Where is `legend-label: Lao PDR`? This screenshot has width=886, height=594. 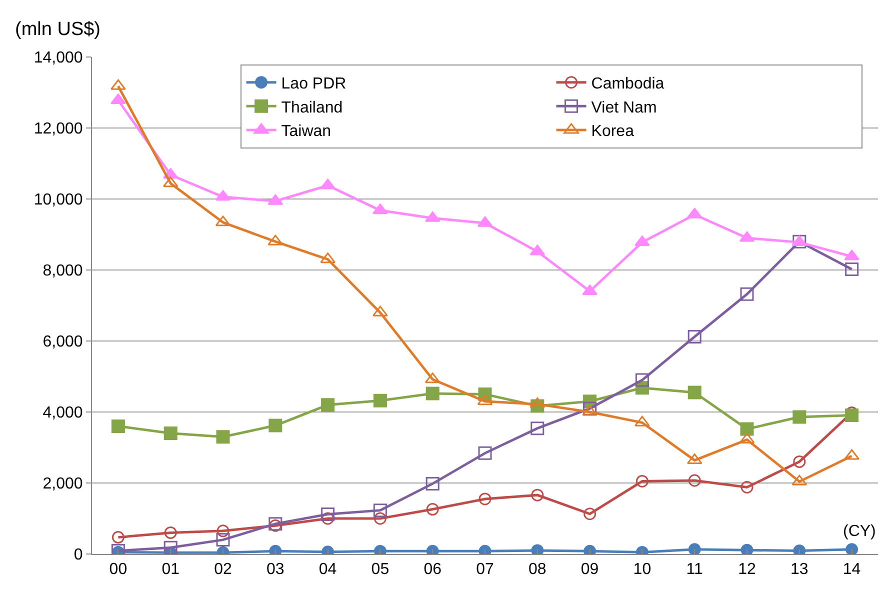 legend-label: Lao PDR is located at coordinates (313, 84).